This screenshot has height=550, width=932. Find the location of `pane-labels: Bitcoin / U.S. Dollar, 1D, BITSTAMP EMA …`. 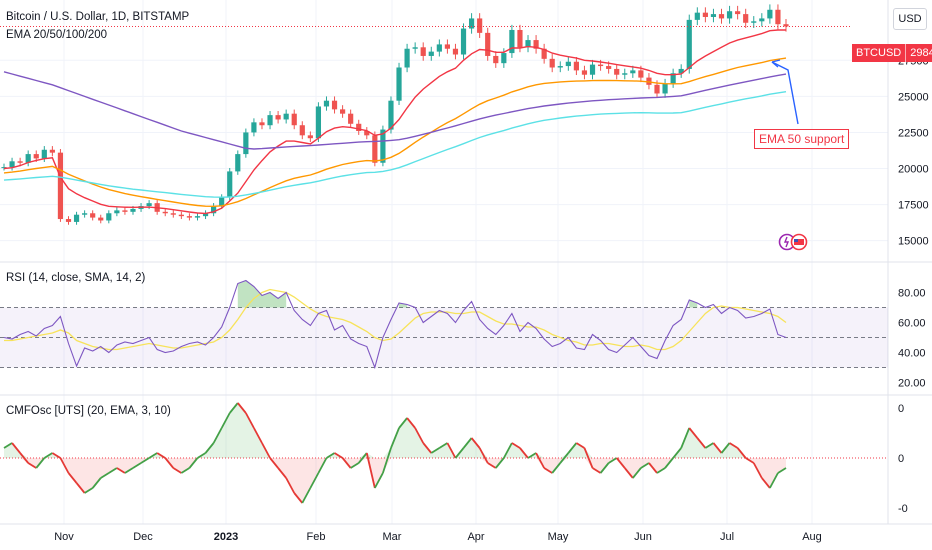

pane-labels: Bitcoin / U.S. Dollar, 1D, BITSTAMP EMA … is located at coordinates (98, 214).